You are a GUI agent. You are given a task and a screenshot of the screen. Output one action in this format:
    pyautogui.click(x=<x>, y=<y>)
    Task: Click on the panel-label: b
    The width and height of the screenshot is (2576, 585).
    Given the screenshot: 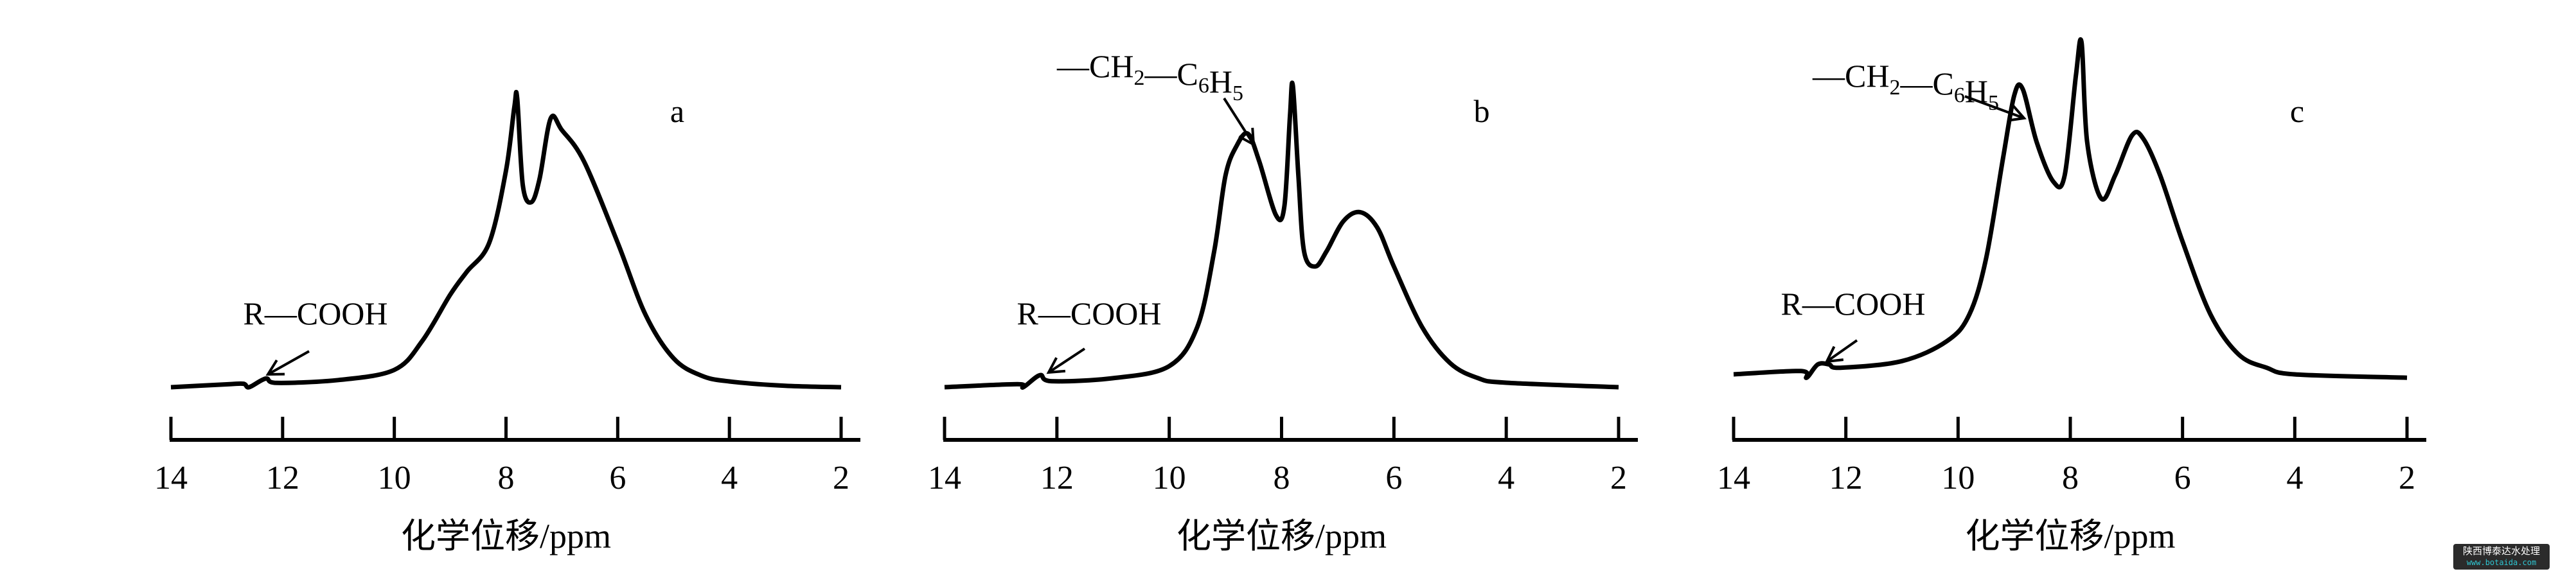 What is the action you would take?
    pyautogui.click(x=1482, y=111)
    